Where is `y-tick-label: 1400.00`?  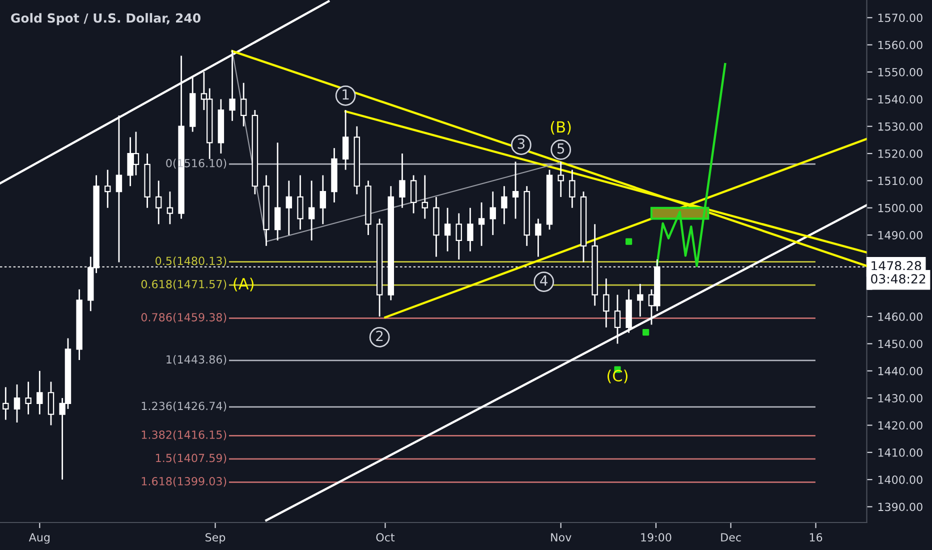
y-tick-label: 1400.00 is located at coordinates (900, 480).